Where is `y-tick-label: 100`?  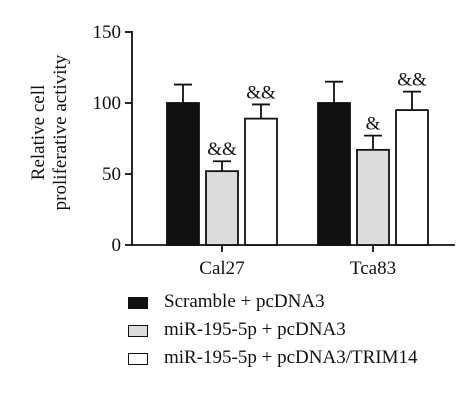 y-tick-label: 100 is located at coordinates (107, 103).